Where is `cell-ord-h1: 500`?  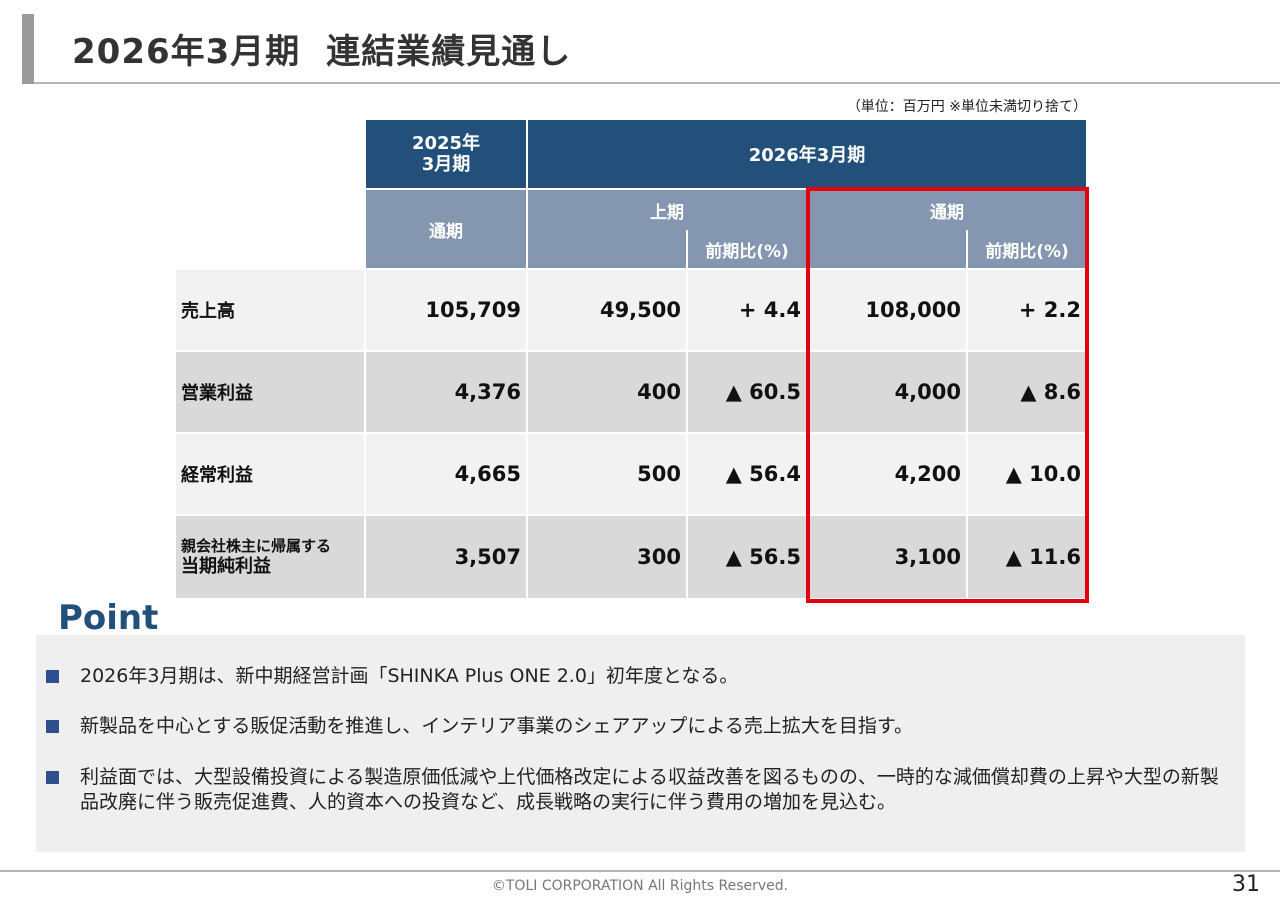 cell-ord-h1: 500 is located at coordinates (607, 474).